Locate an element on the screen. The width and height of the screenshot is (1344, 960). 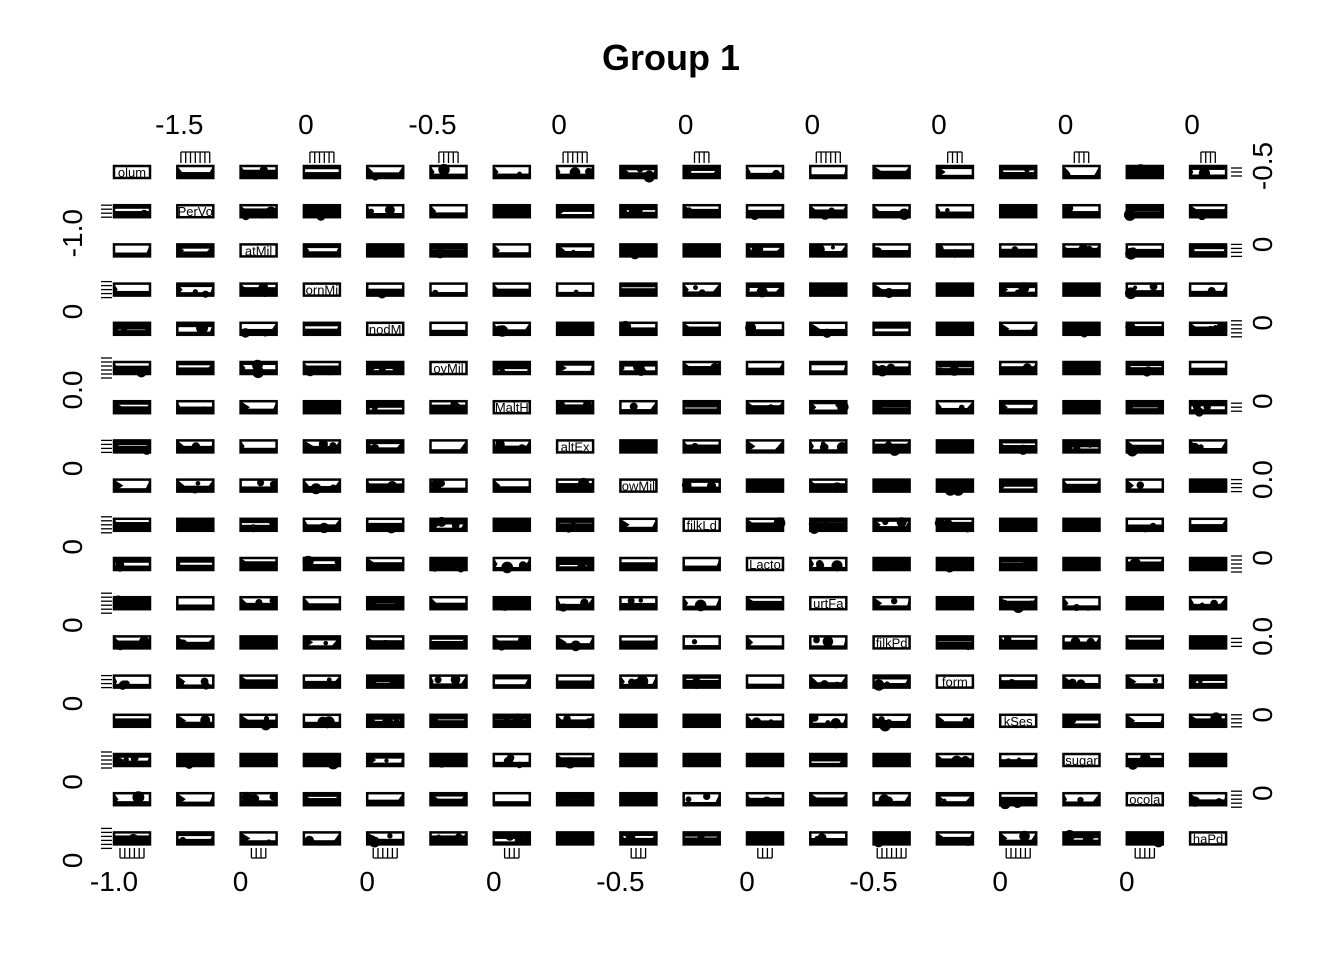
left-tick-label: 0 is located at coordinates (72, 312).